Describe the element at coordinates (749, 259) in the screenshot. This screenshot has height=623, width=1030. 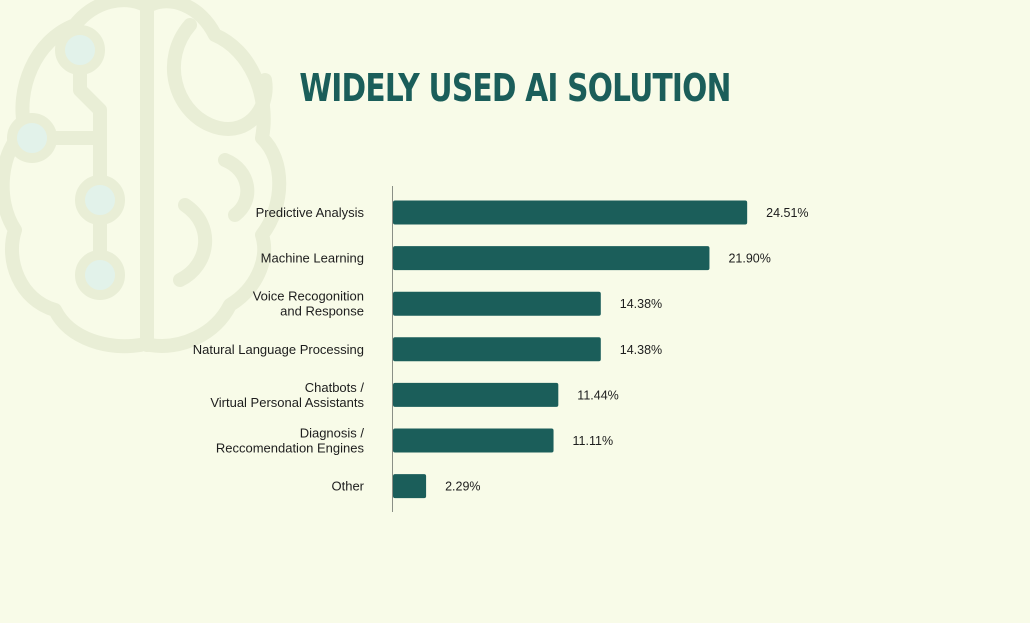
I see `value-label: 21.90%` at that location.